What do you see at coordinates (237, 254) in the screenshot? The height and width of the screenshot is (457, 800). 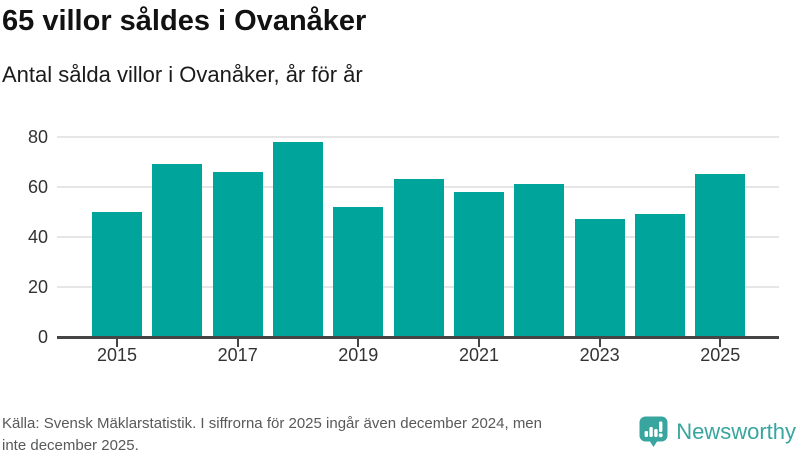 I see `bar-2017` at bounding box center [237, 254].